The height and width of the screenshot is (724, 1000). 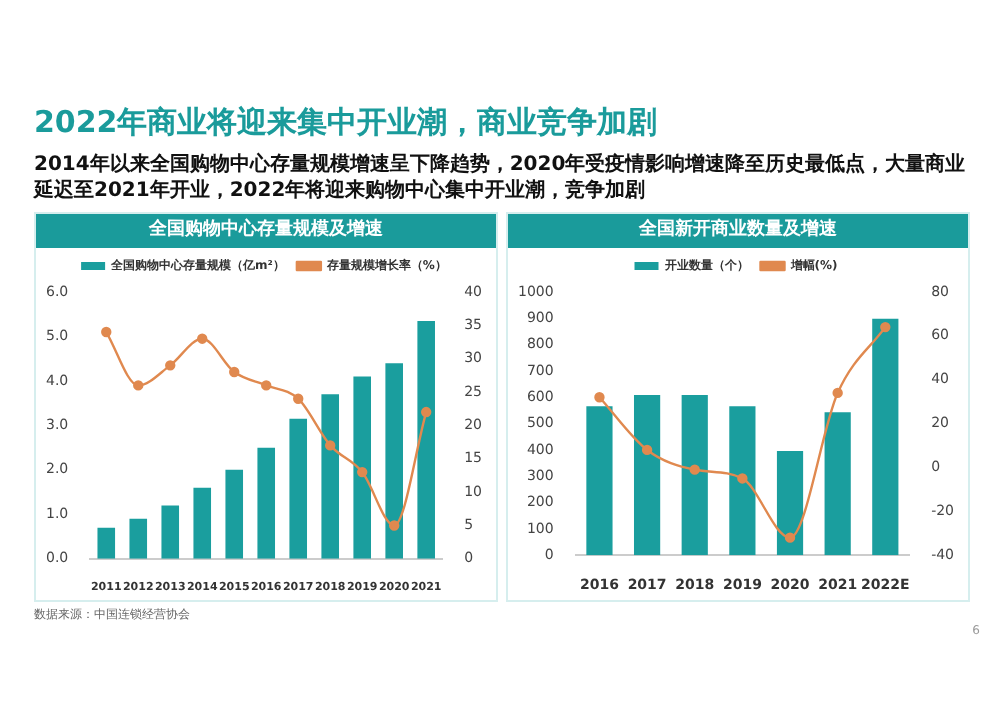 I want to click on chart-title: 全国新开商业数量及增速, so click(x=738, y=231).